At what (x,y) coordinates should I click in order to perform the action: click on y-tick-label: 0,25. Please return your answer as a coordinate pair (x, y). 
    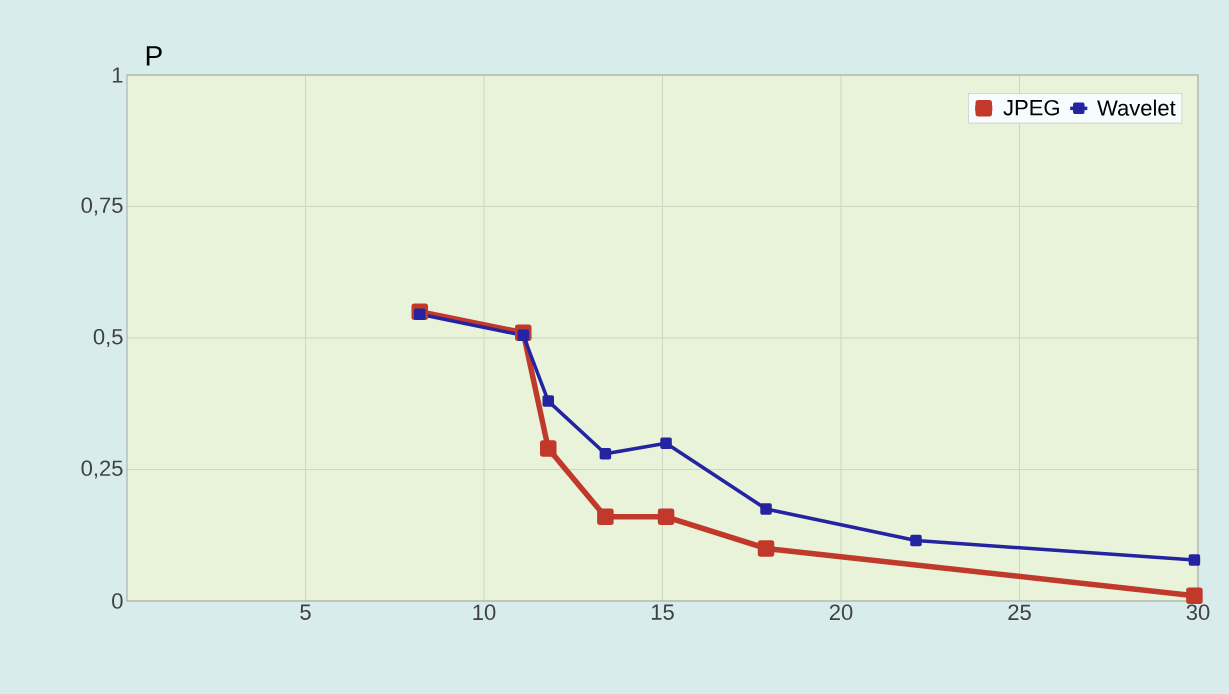
    Looking at the image, I should click on (102, 469).